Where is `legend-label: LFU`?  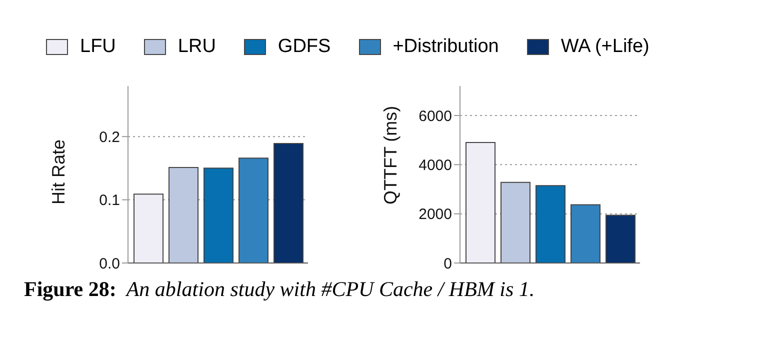 legend-label: LFU is located at coordinates (98, 47).